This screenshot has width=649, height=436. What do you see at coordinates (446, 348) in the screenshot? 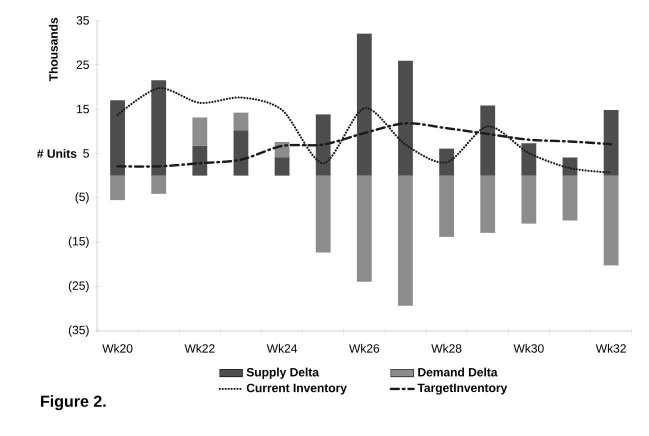
I see `x-tick-label: Wk28` at bounding box center [446, 348].